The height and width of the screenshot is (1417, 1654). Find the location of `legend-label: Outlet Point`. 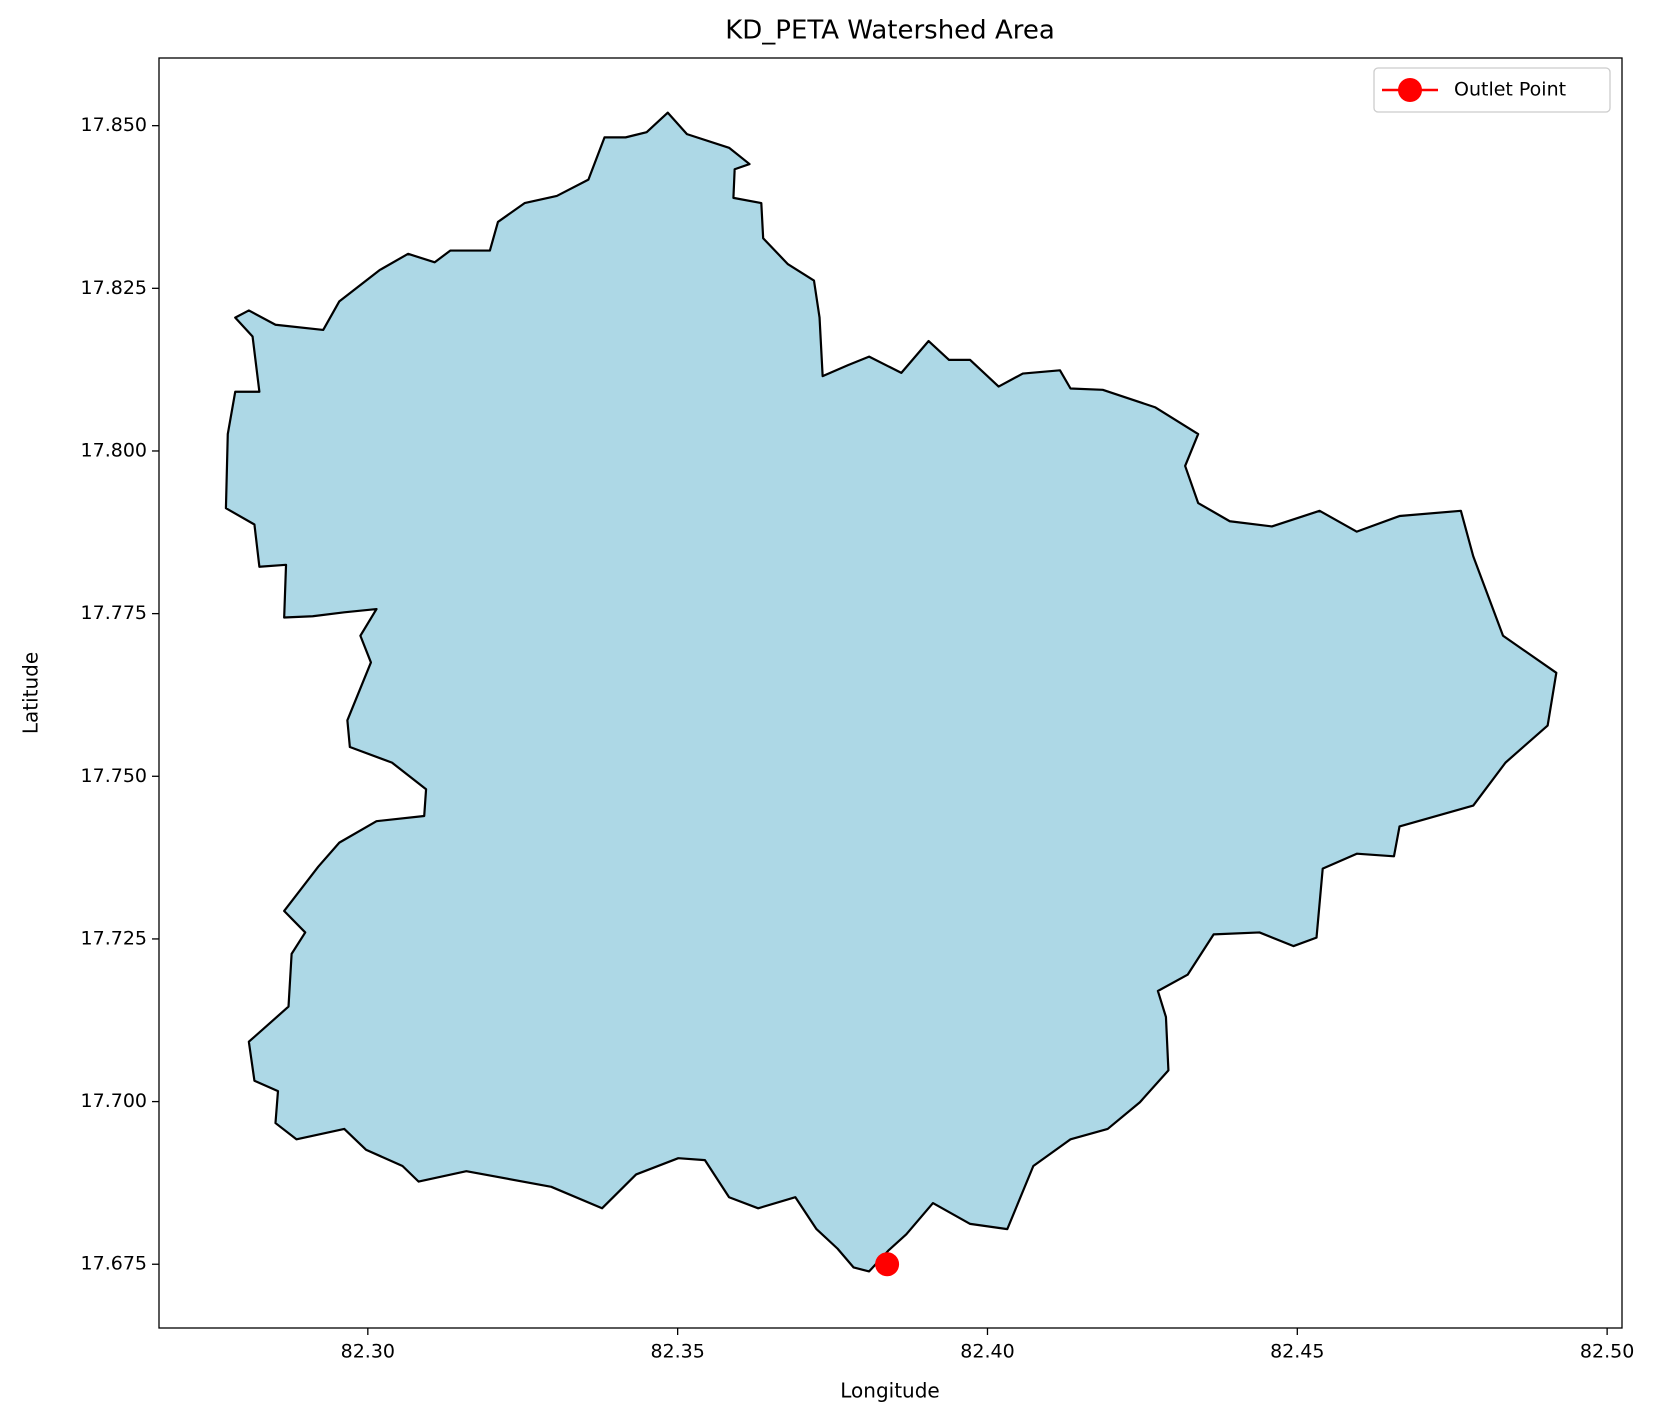

legend-label: Outlet Point is located at coordinates (1510, 90).